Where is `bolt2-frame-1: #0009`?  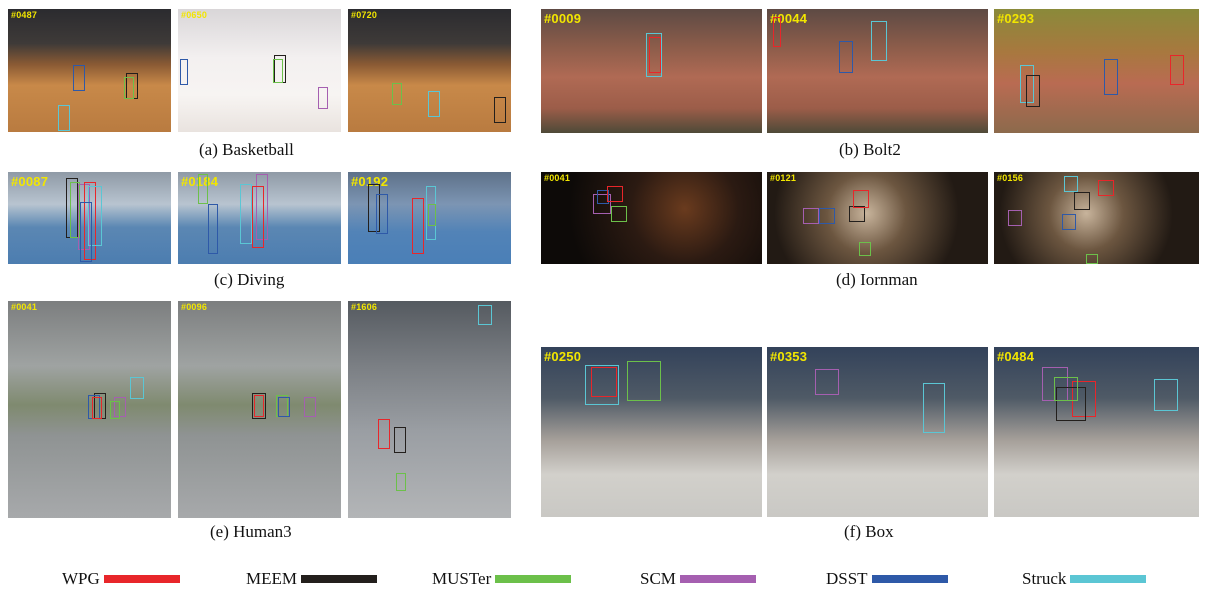 bolt2-frame-1: #0009 is located at coordinates (651, 71).